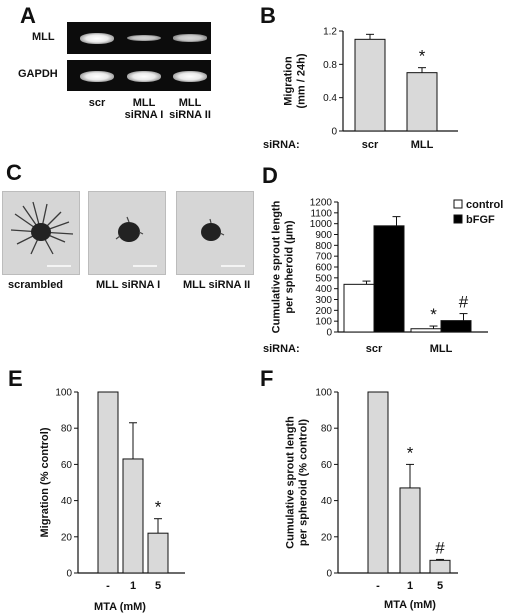 This screenshot has height=616, width=520. What do you see at coordinates (323, 311) in the screenshot?
I see `y-tick-label: 200` at bounding box center [323, 311].